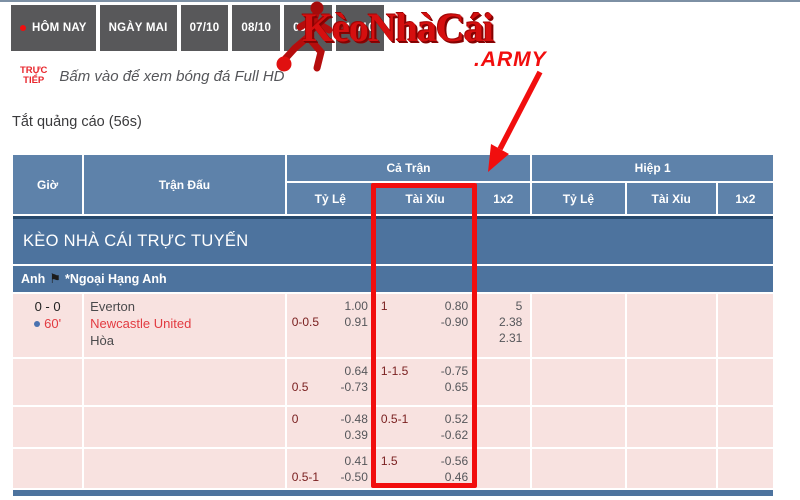  What do you see at coordinates (356, 371) in the screenshot?
I see `odds-value: 0.64` at bounding box center [356, 371].